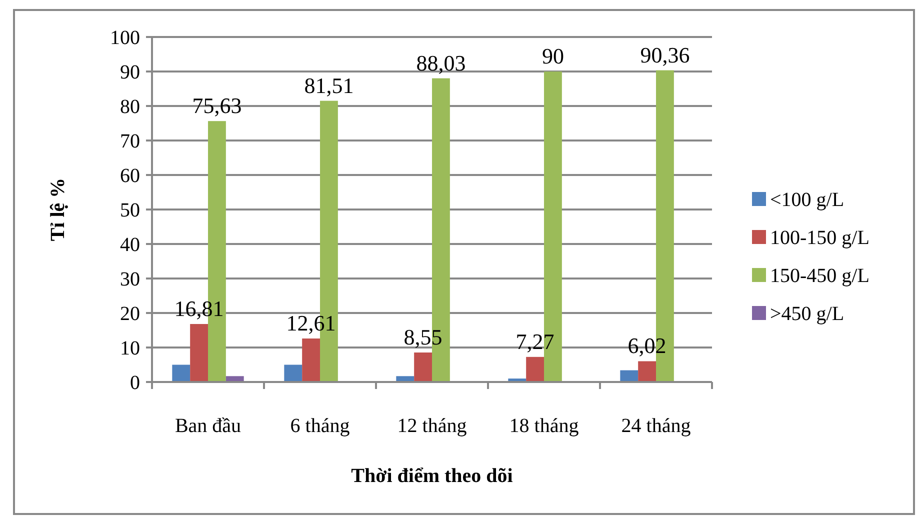  What do you see at coordinates (432, 426) in the screenshot?
I see `x-tick-label: 12 tháng` at bounding box center [432, 426].